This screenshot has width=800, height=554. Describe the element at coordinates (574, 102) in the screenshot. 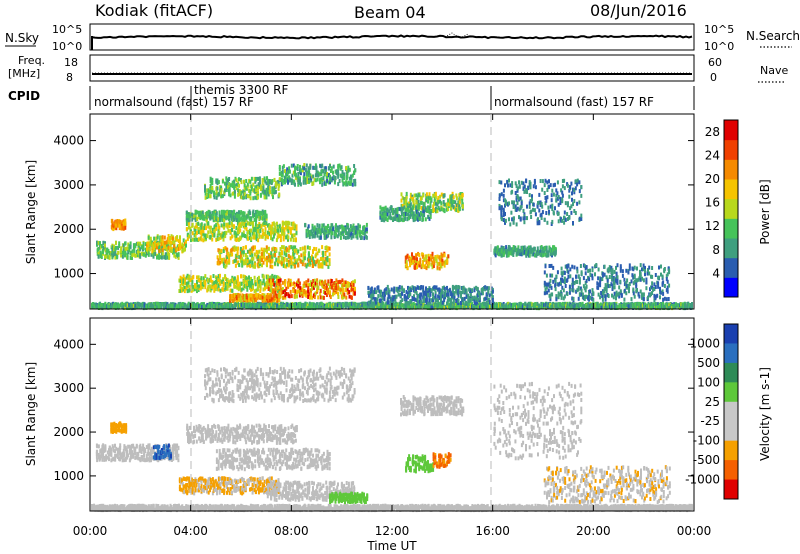

I see `cpid-segment-3: normalsound (fast) 157 RF` at that location.